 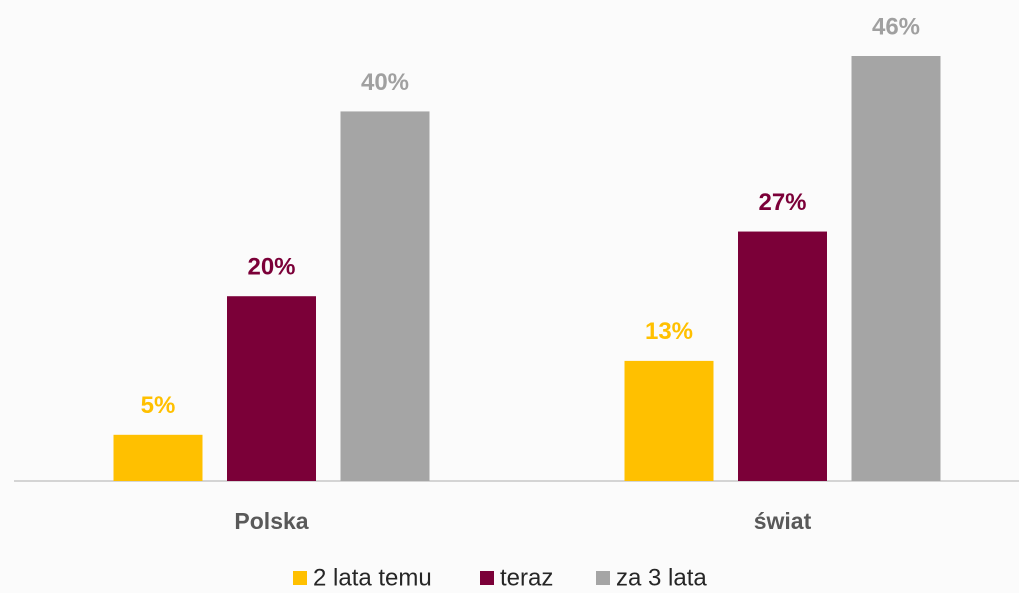 I want to click on legend-label: za 3 lata, so click(x=661, y=577).